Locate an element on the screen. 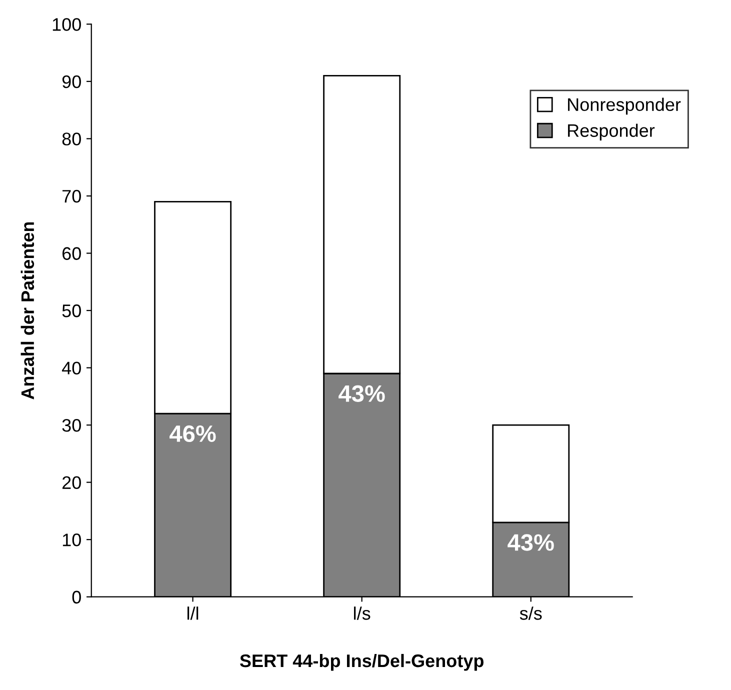 The image size is (731, 690). y-tick-label: 70 is located at coordinates (71, 196).